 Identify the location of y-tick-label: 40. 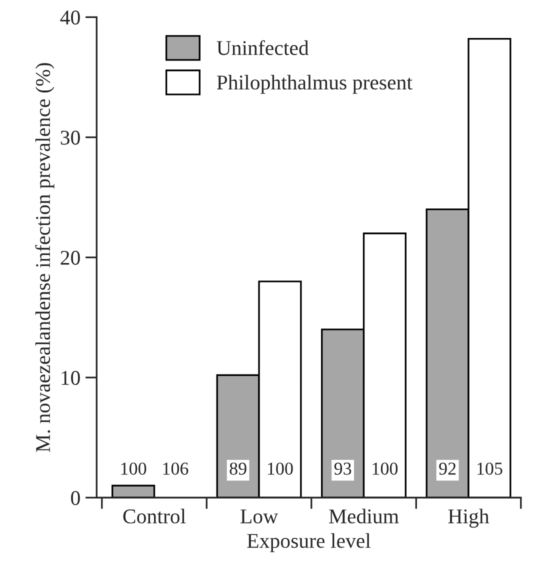
(70, 17).